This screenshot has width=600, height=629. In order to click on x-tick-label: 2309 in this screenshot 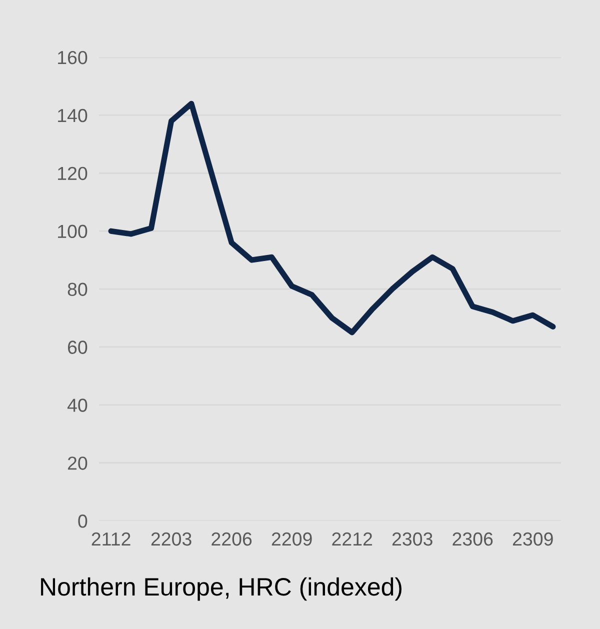, I will do `click(532, 539)`.